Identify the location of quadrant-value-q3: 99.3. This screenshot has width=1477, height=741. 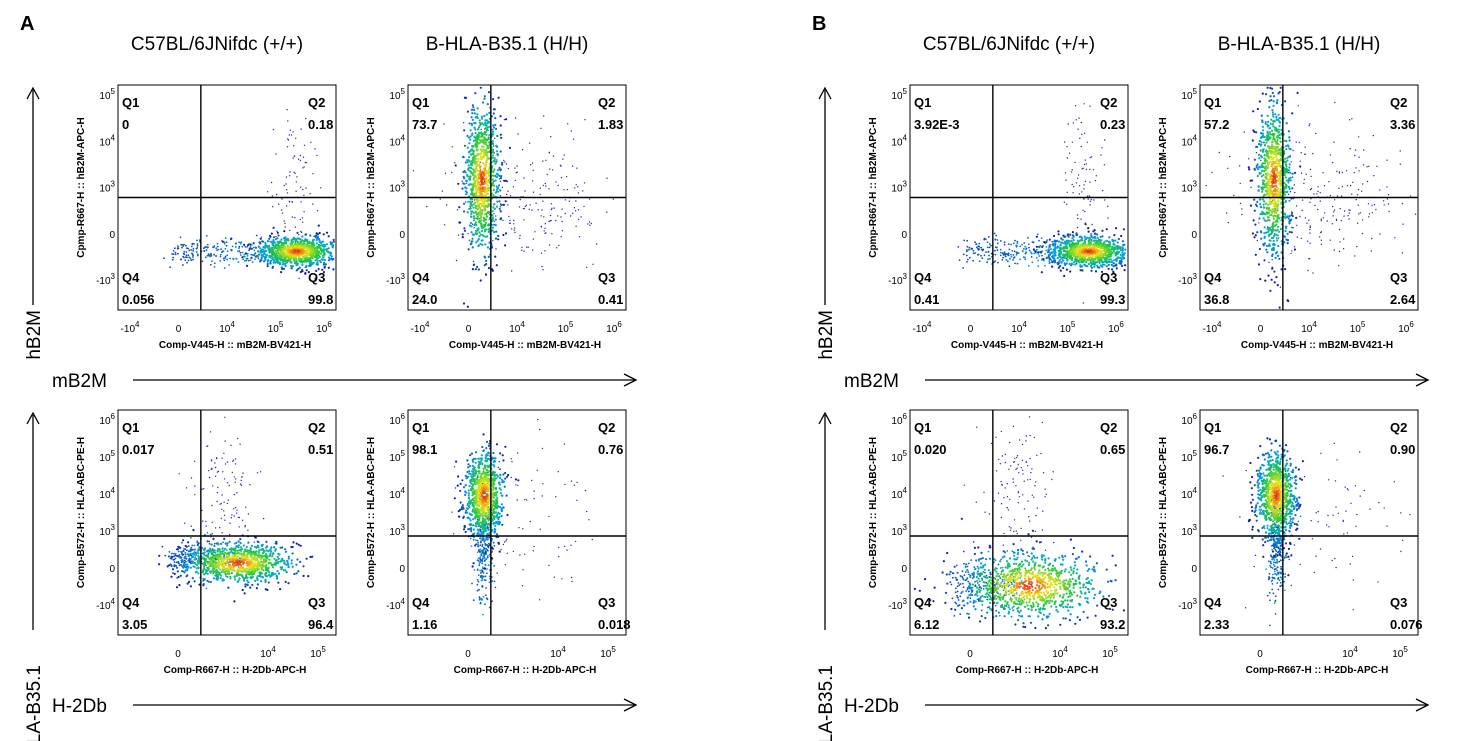
(1112, 299).